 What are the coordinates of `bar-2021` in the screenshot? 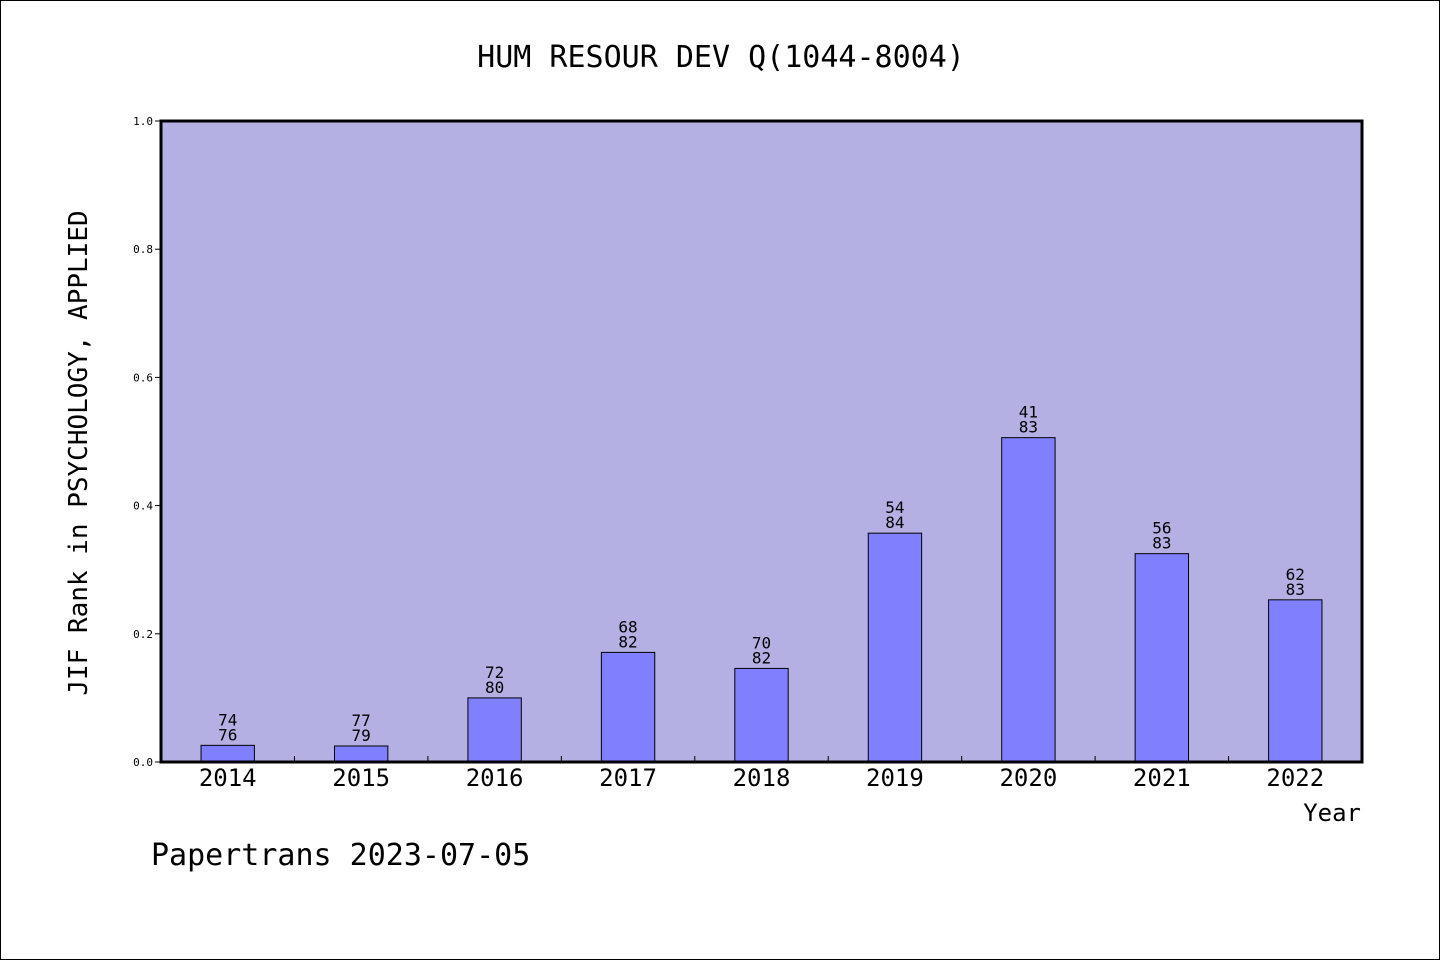 It's located at (1162, 658).